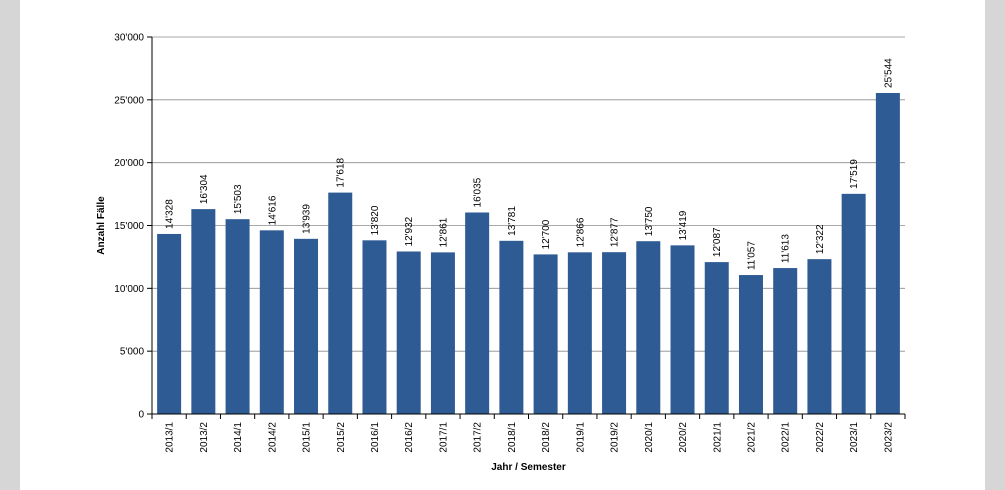 This screenshot has width=1005, height=490. I want to click on x-tick-label: 2014/2, so click(272, 437).